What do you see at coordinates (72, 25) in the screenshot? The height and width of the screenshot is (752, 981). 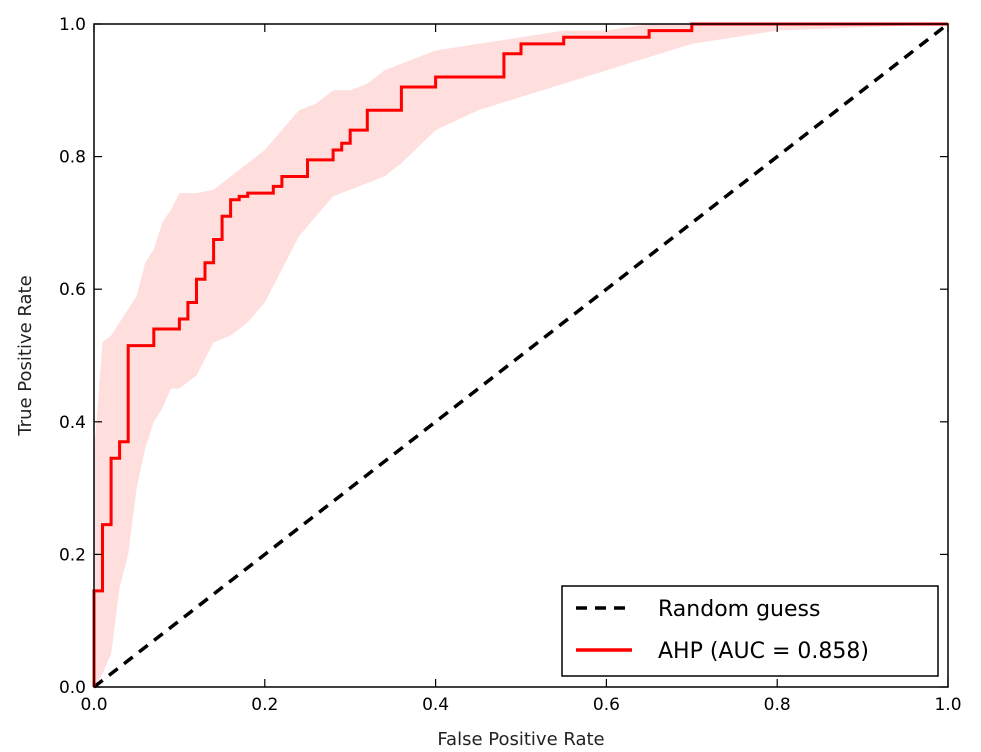 I see `y-tick-label: 1.0` at bounding box center [72, 25].